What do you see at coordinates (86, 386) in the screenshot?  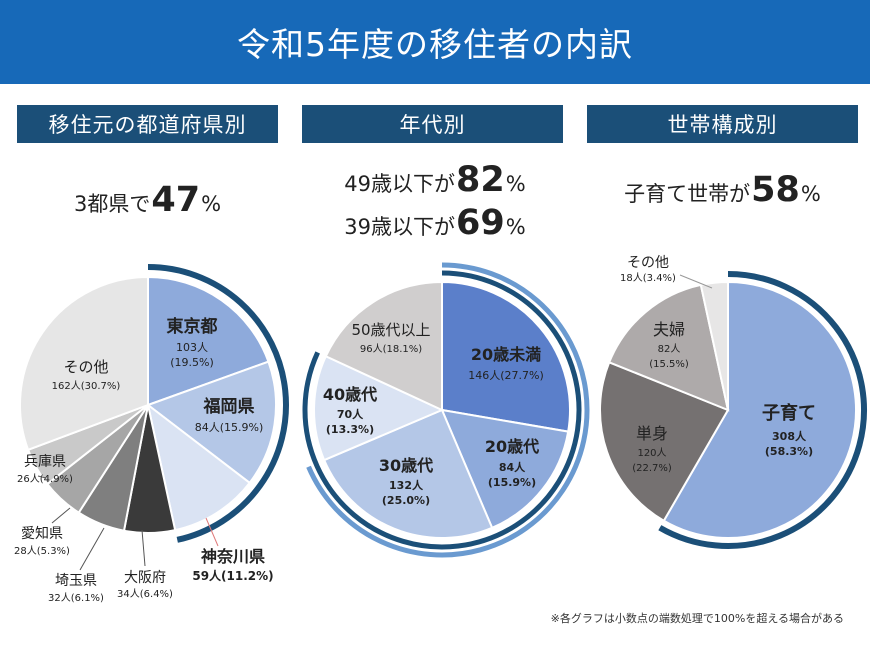 I see `slice-count-0-7: 162人(30.7%)` at bounding box center [86, 386].